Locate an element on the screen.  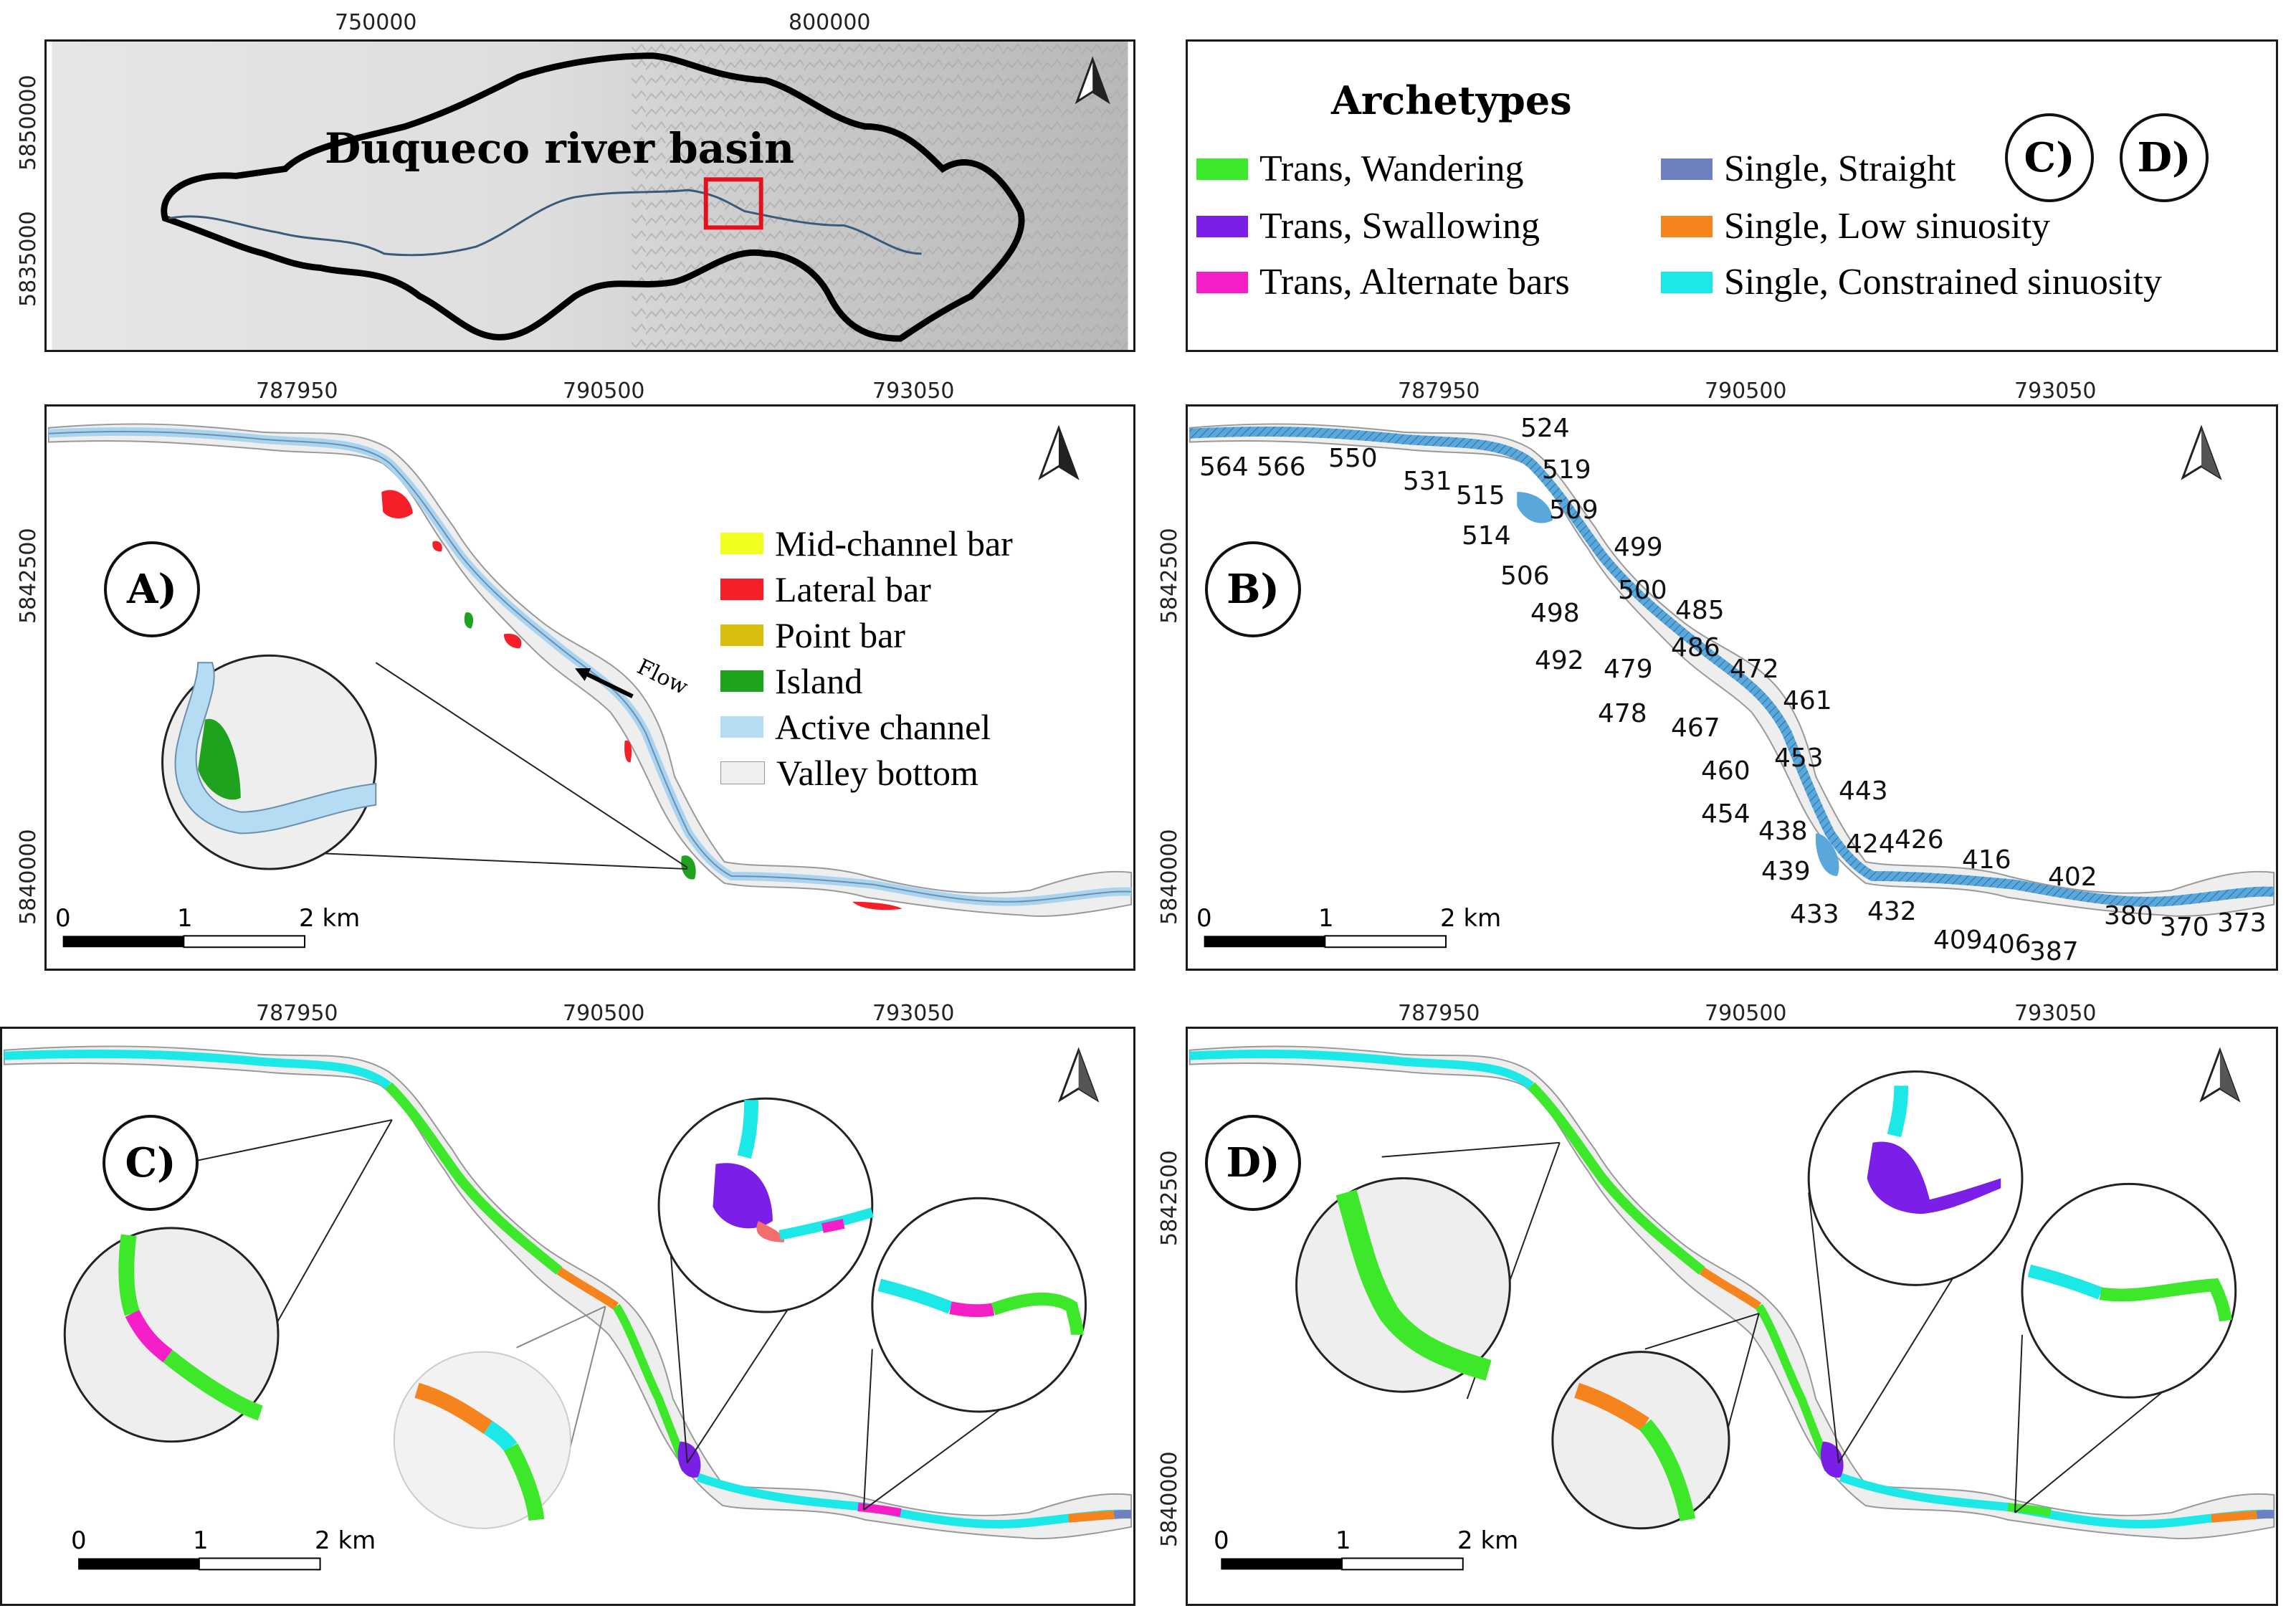
inset-channel-low-sinuosity is located at coordinates (1611, 1406).